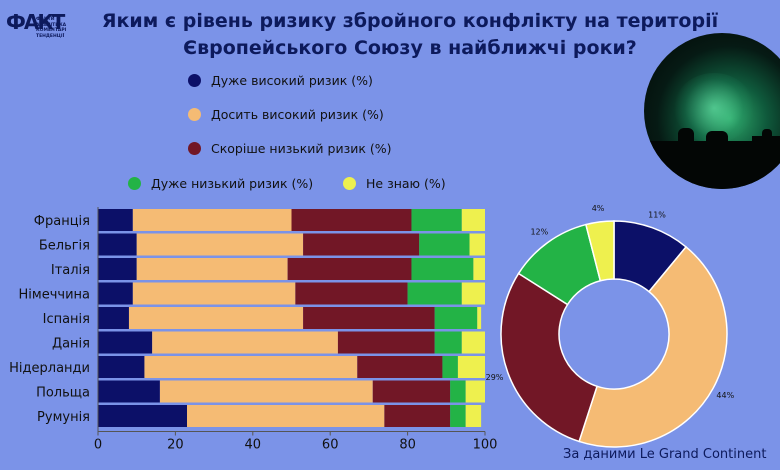 The width and height of the screenshot is (780, 470). Describe the element at coordinates (330, 445) in the screenshot. I see `x-tick-label: 60` at that location.